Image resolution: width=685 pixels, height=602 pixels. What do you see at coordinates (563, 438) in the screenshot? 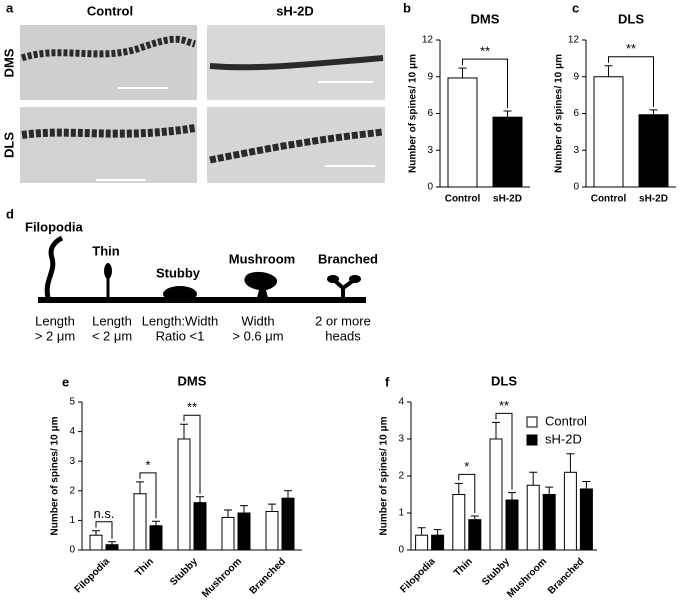
I see `legend-label: sH-2D` at bounding box center [563, 438].